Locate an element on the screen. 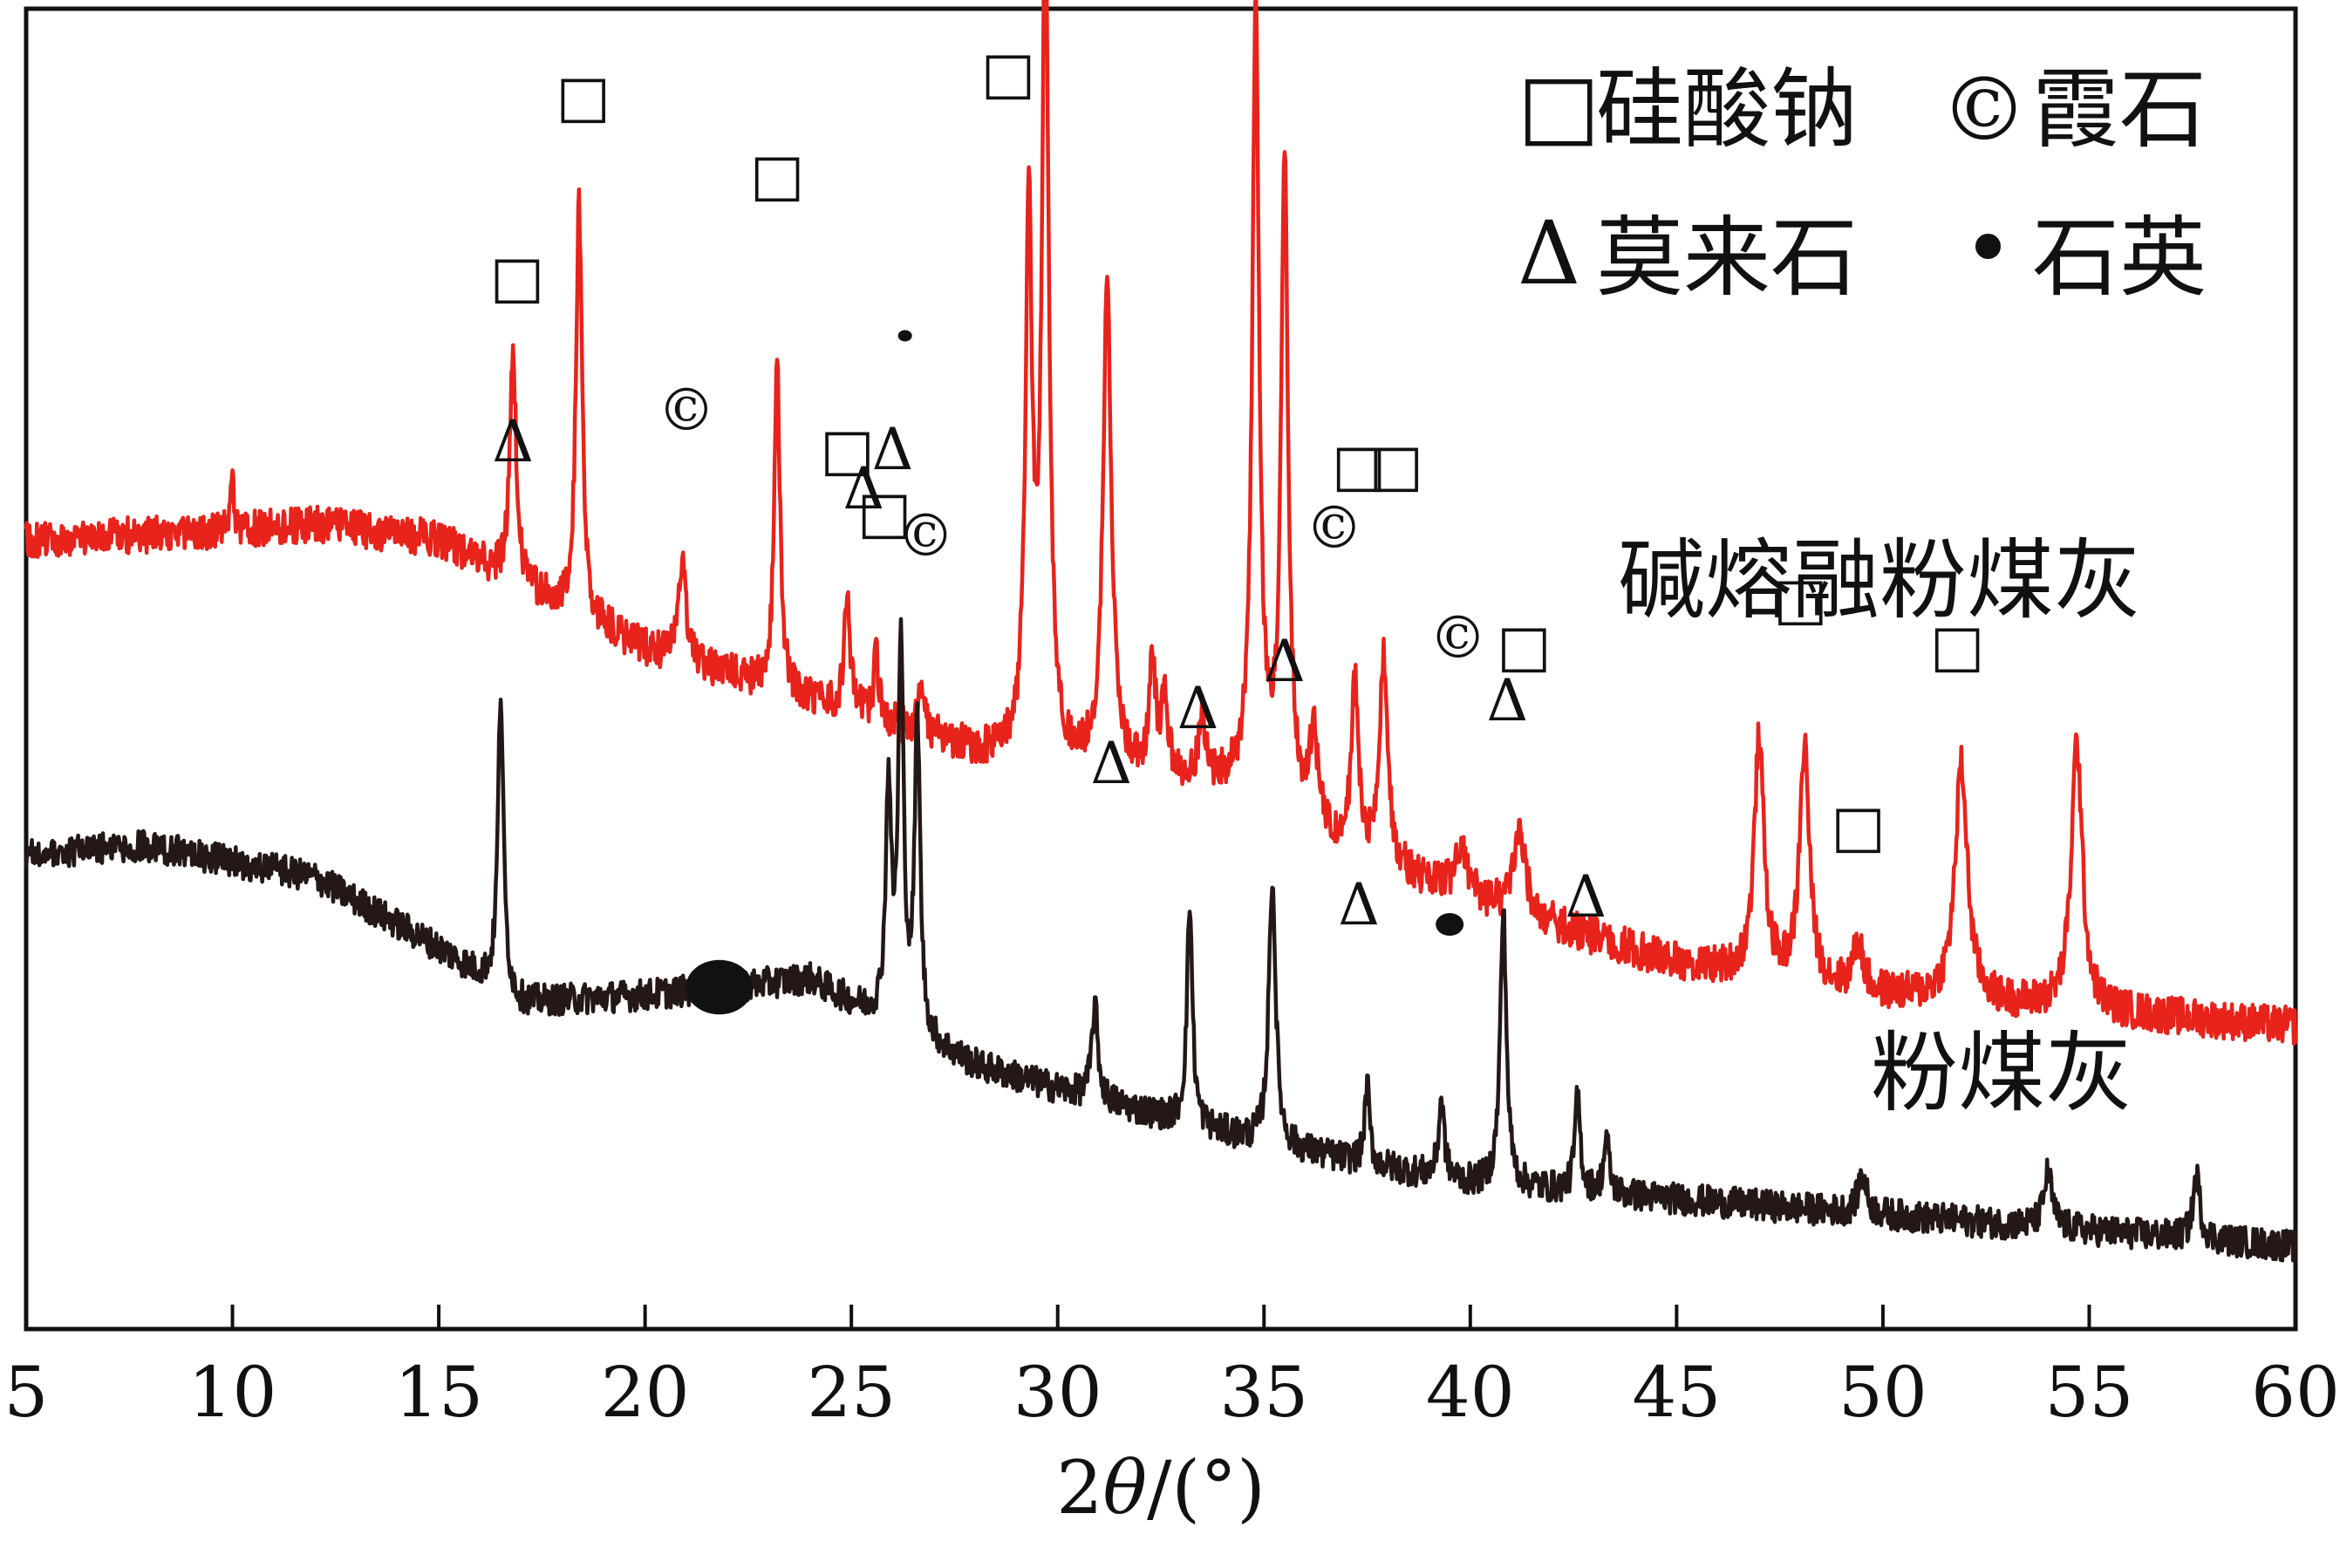  x-tick-label-50: 50 is located at coordinates (1883, 1392).